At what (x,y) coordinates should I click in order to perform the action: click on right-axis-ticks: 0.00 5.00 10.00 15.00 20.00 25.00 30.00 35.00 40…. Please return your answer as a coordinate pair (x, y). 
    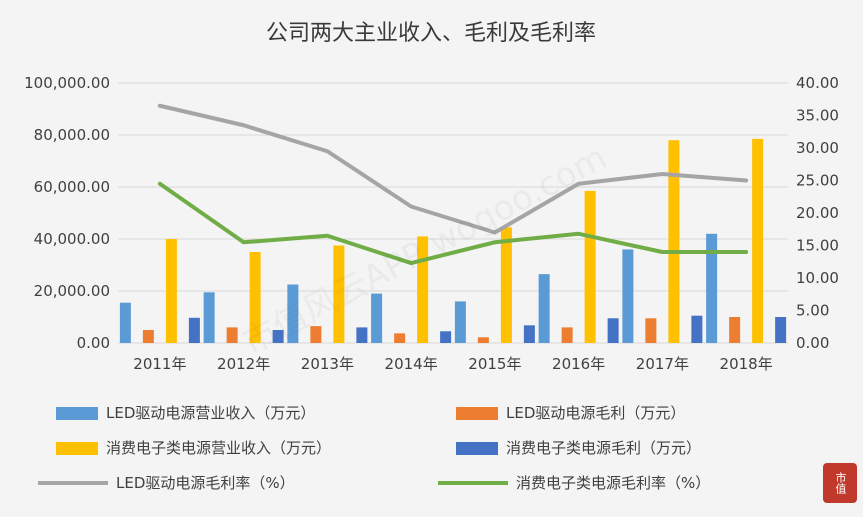
    Looking at the image, I should click on (817, 213).